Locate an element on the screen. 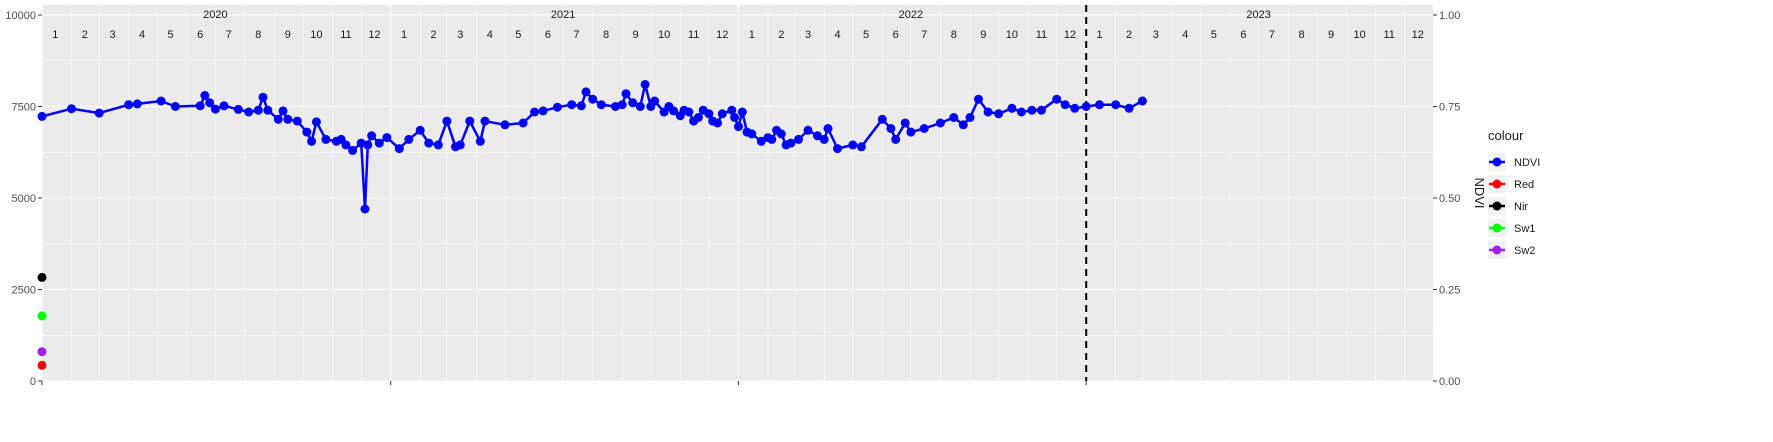 This screenshot has height=442, width=1773. y-tick-label-left: 5000 is located at coordinates (24, 199).